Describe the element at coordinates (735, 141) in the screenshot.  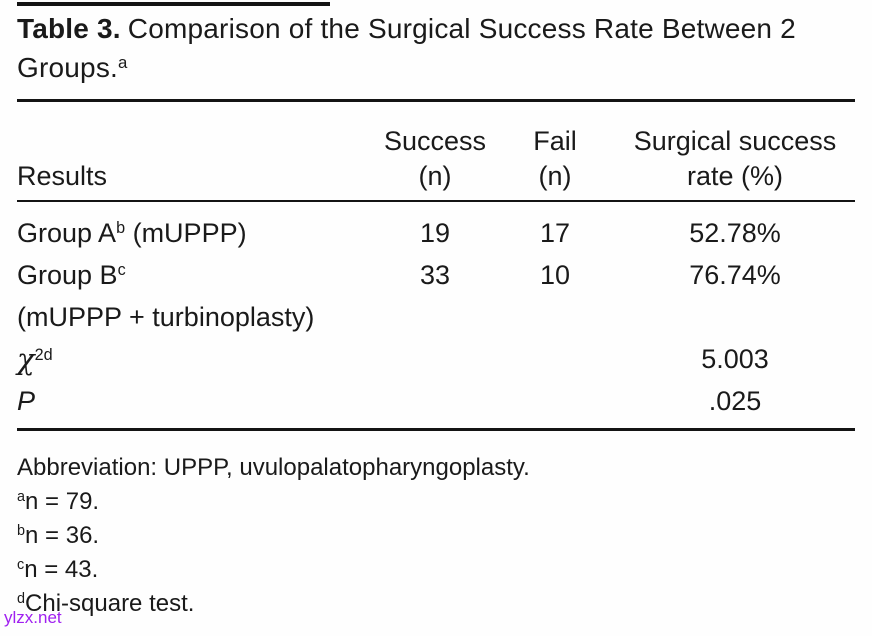
I see `header-rate-line1: Surgical success` at that location.